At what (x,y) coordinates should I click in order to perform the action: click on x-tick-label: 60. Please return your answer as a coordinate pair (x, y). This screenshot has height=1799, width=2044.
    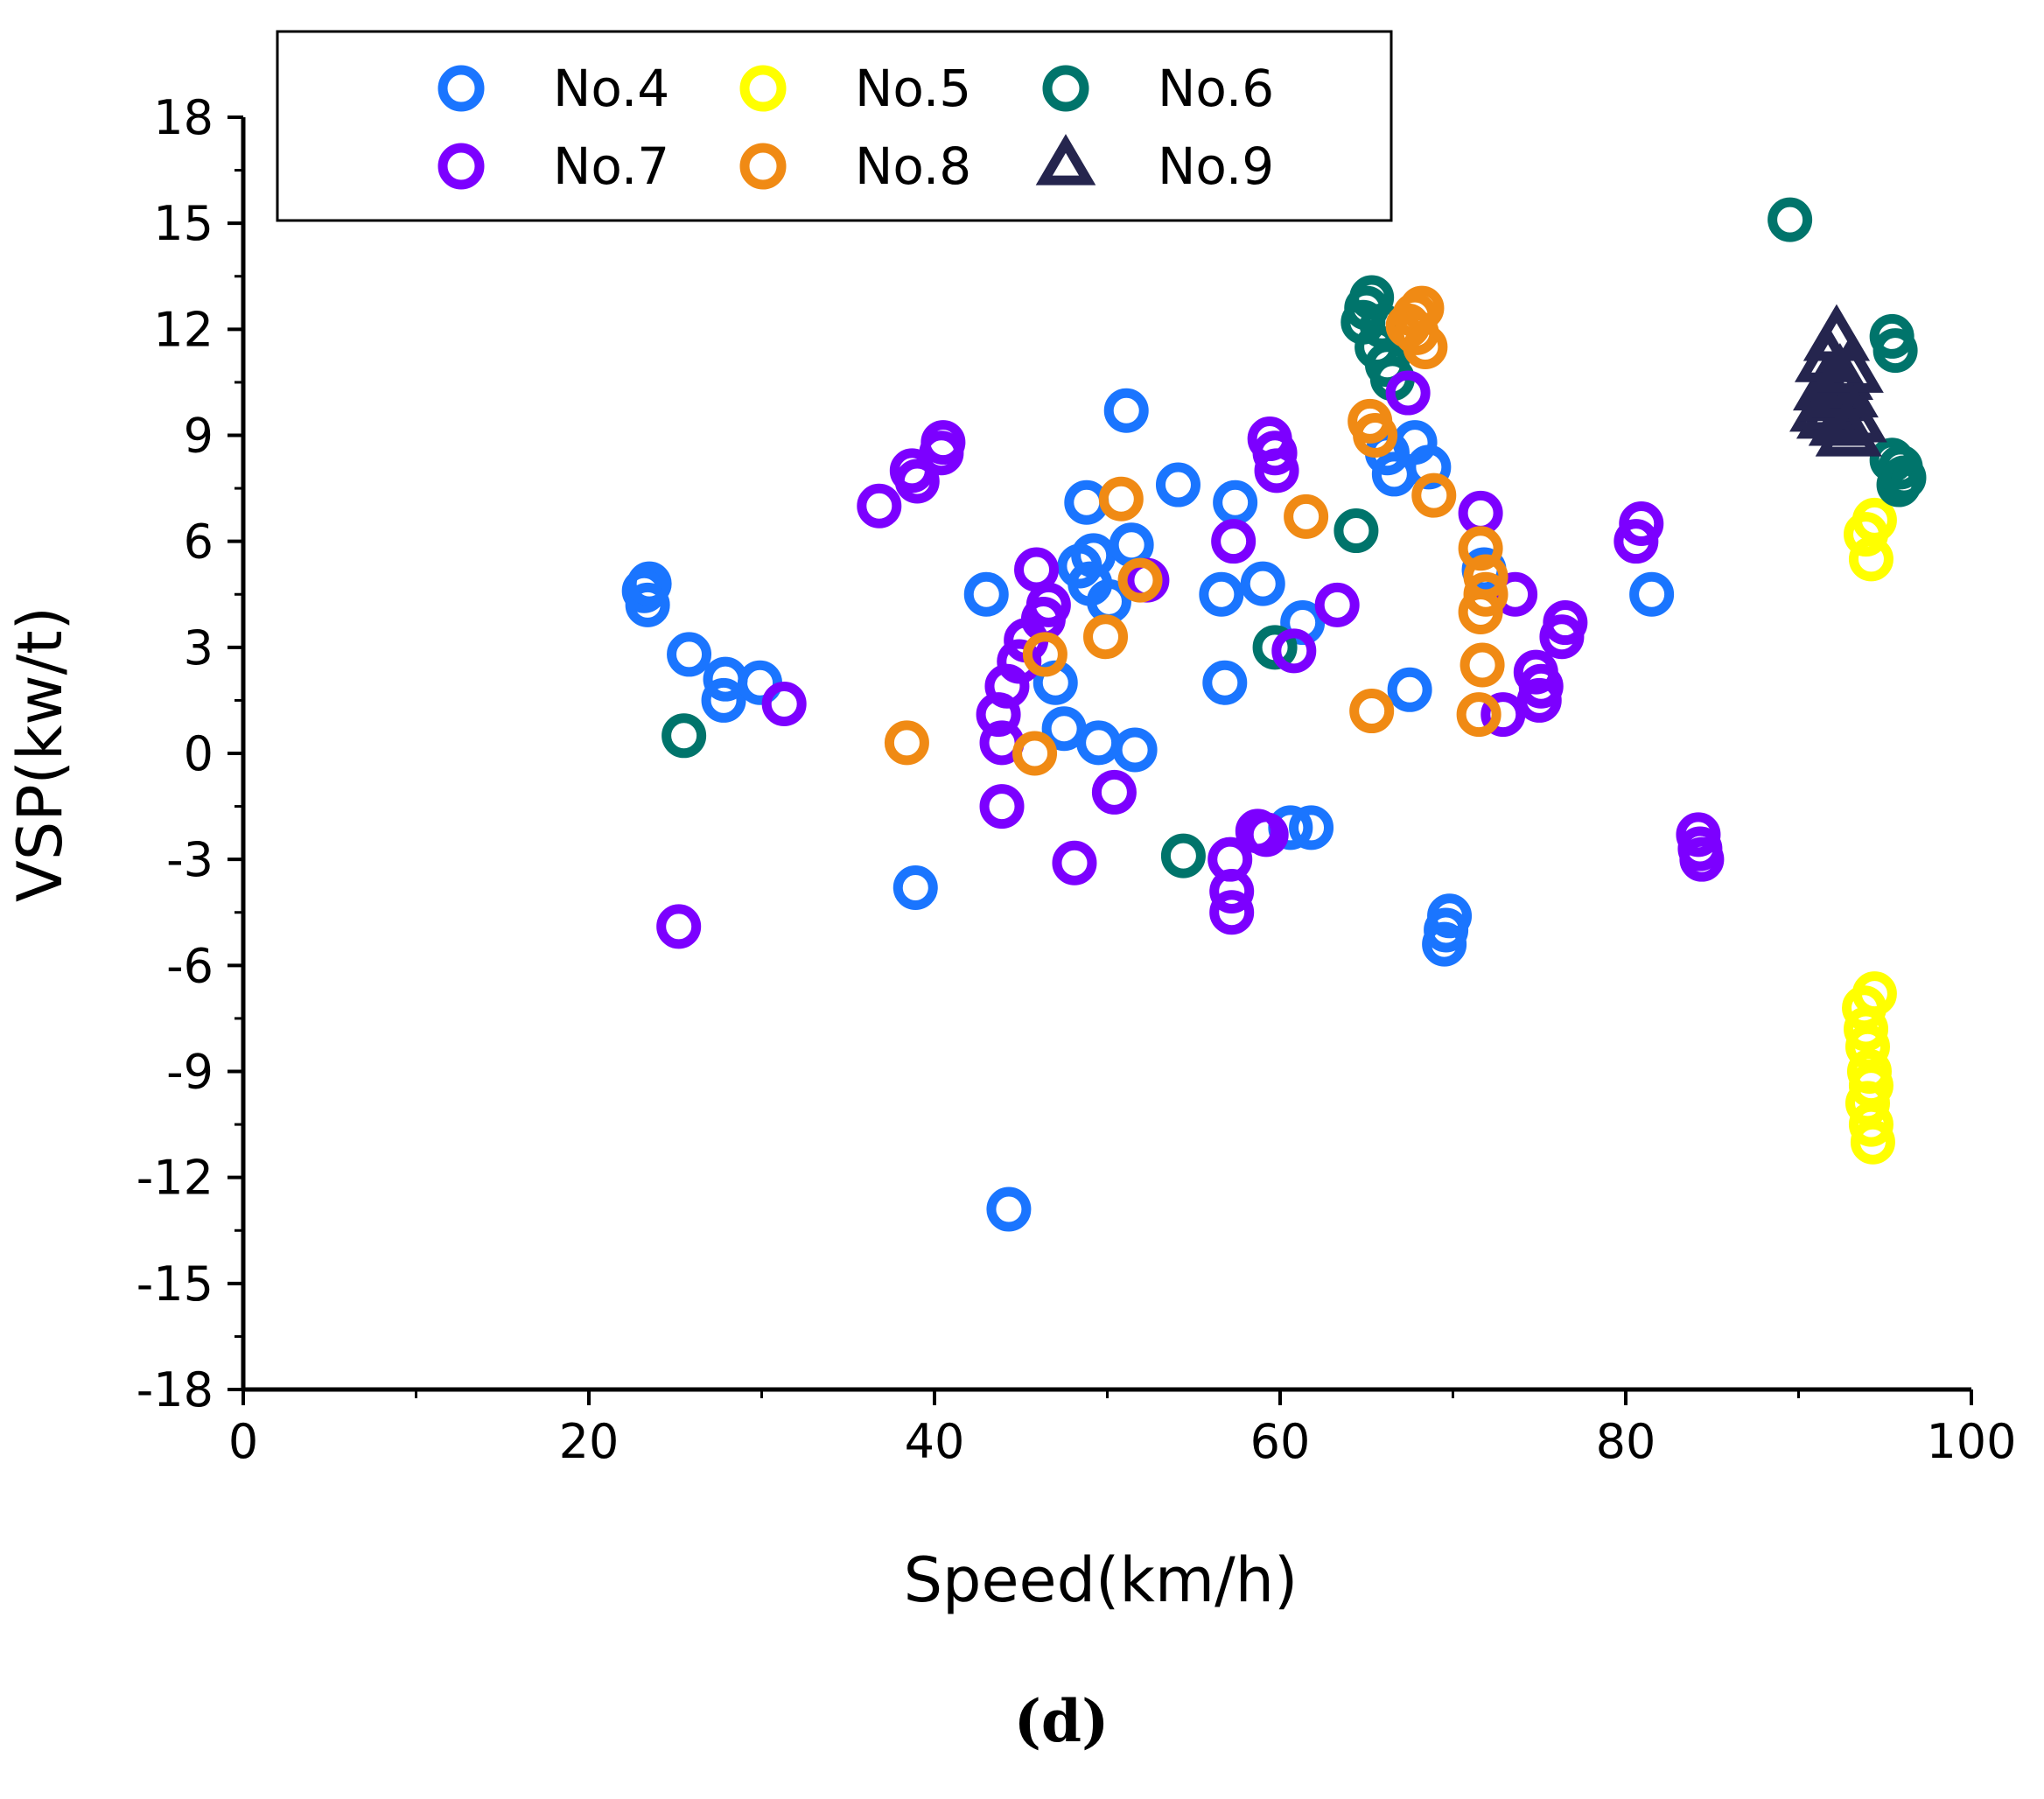
    Looking at the image, I should click on (1280, 1441).